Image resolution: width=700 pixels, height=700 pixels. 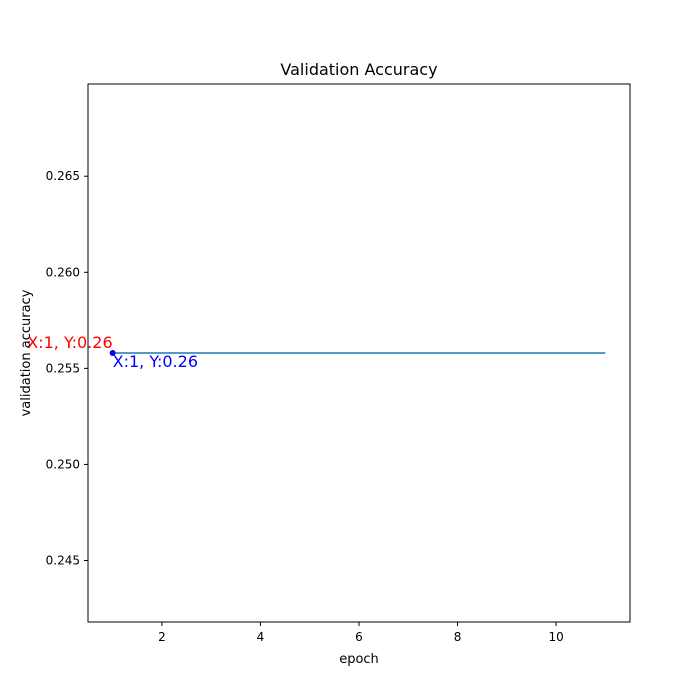 I want to click on y-tick-label: 0.255, so click(x=63, y=368).